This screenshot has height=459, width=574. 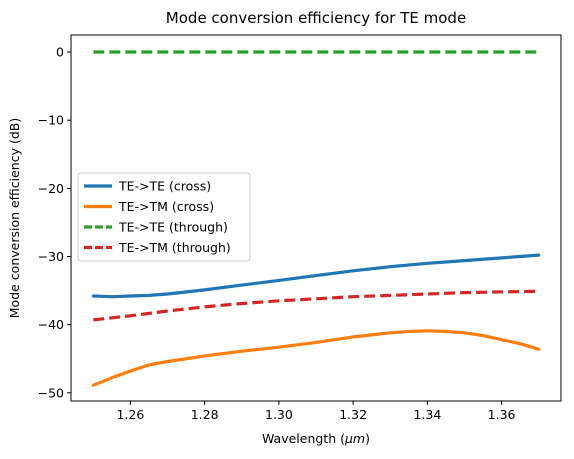 I want to click on x-axis-label: Wavelength (μm), so click(x=316, y=438).